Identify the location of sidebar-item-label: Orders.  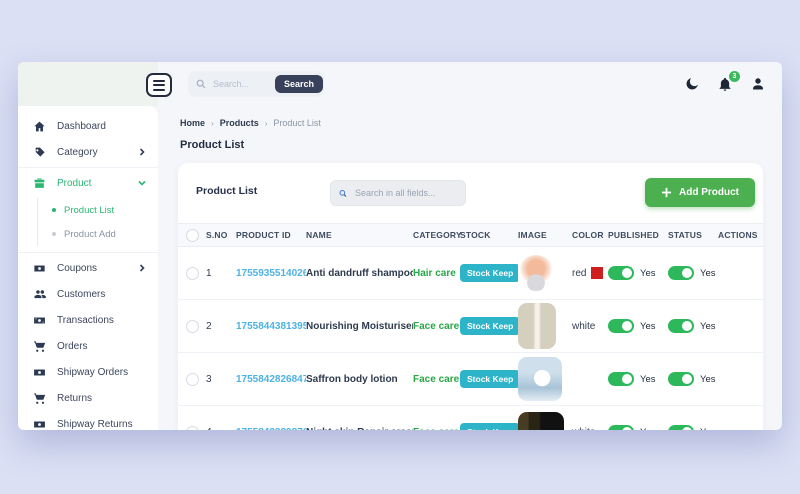
(72, 346).